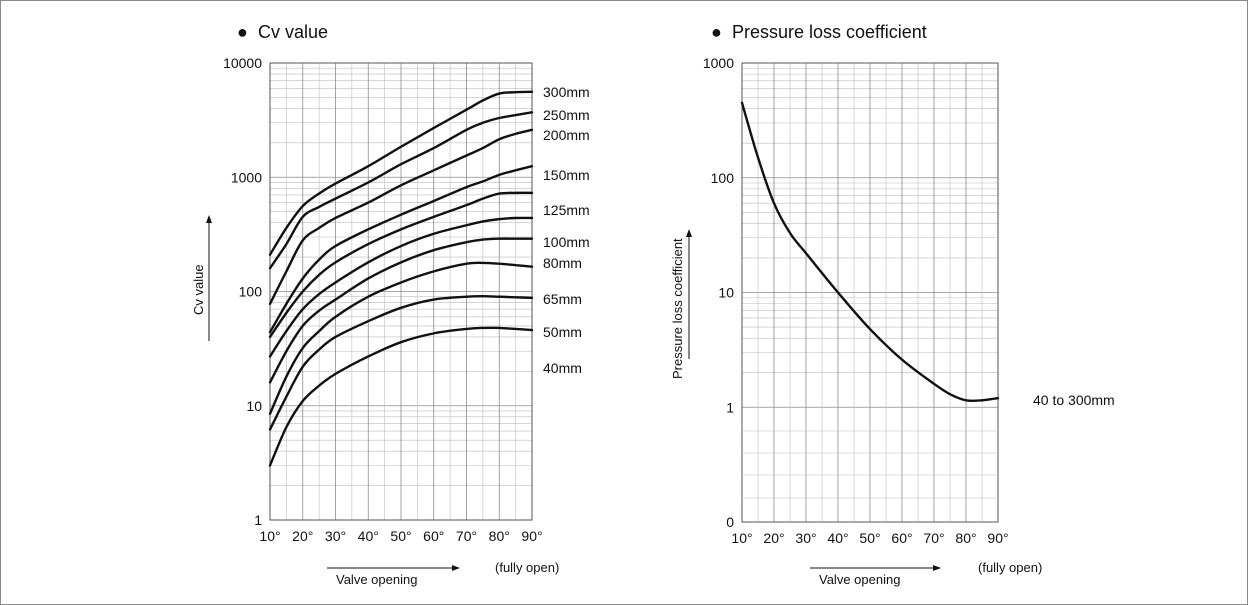 This screenshot has height=605, width=1248. I want to click on chart1-x-tick-label: 80°, so click(499, 536).